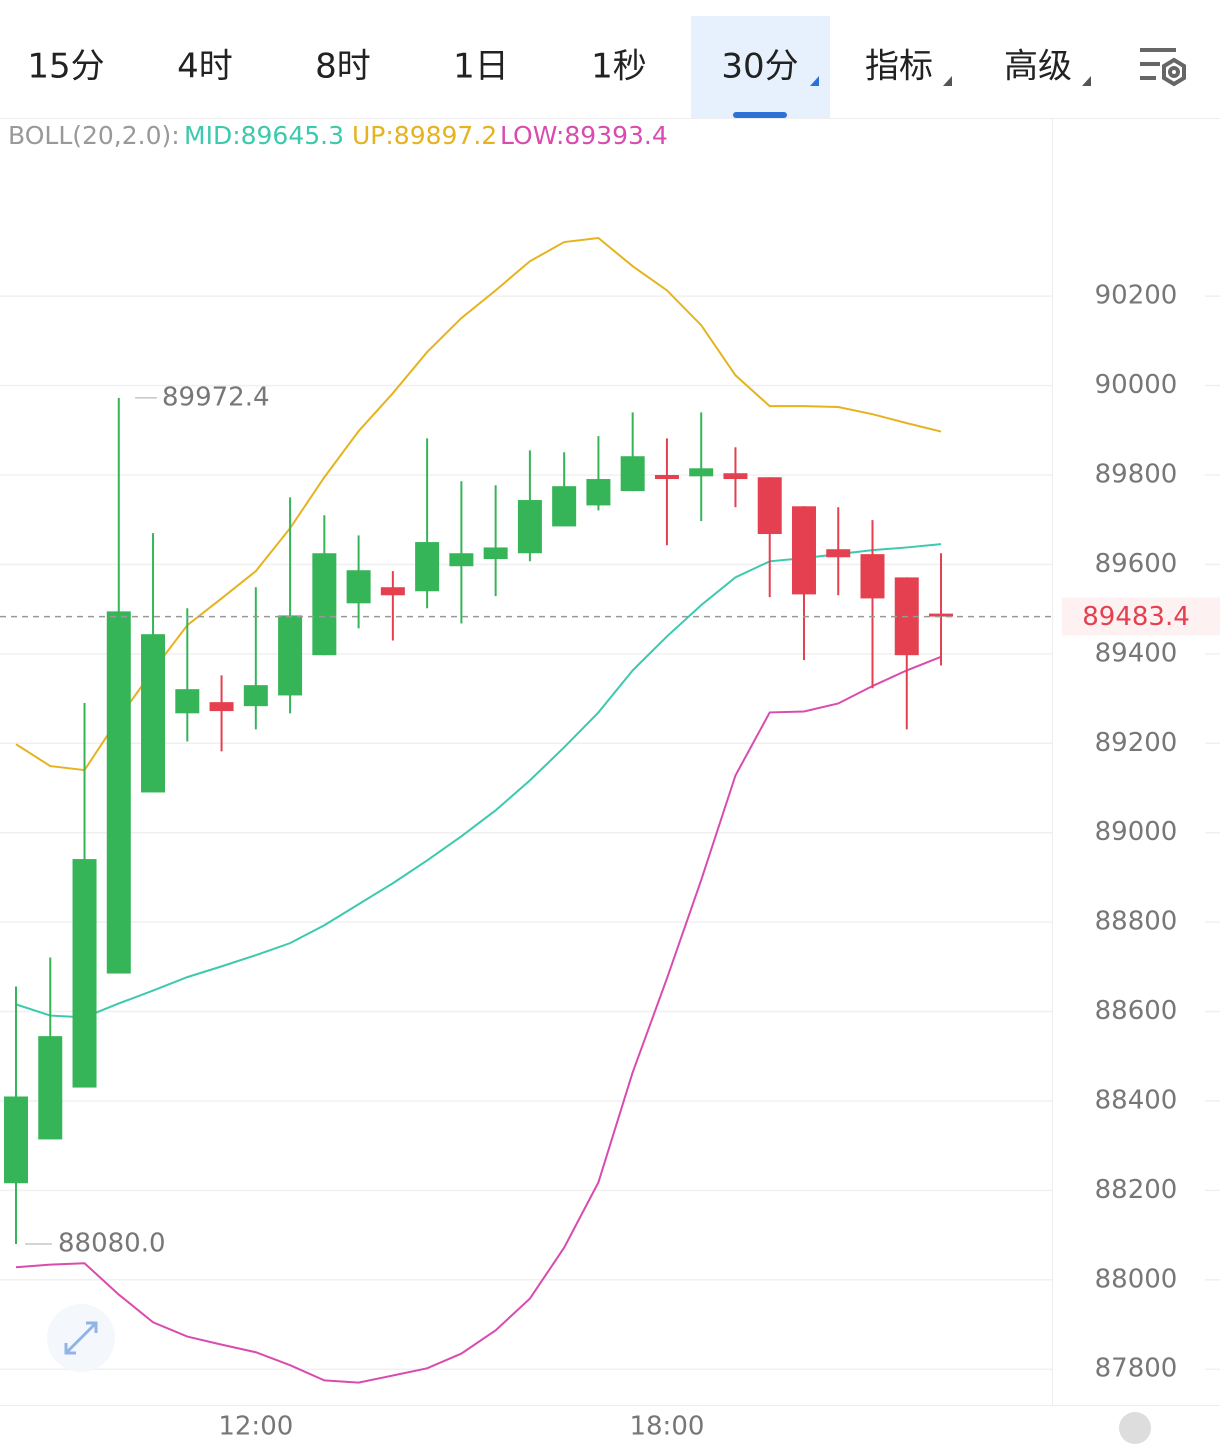 The width and height of the screenshot is (1220, 1449). Describe the element at coordinates (1038, 67) in the screenshot. I see `tab: 高级` at that location.